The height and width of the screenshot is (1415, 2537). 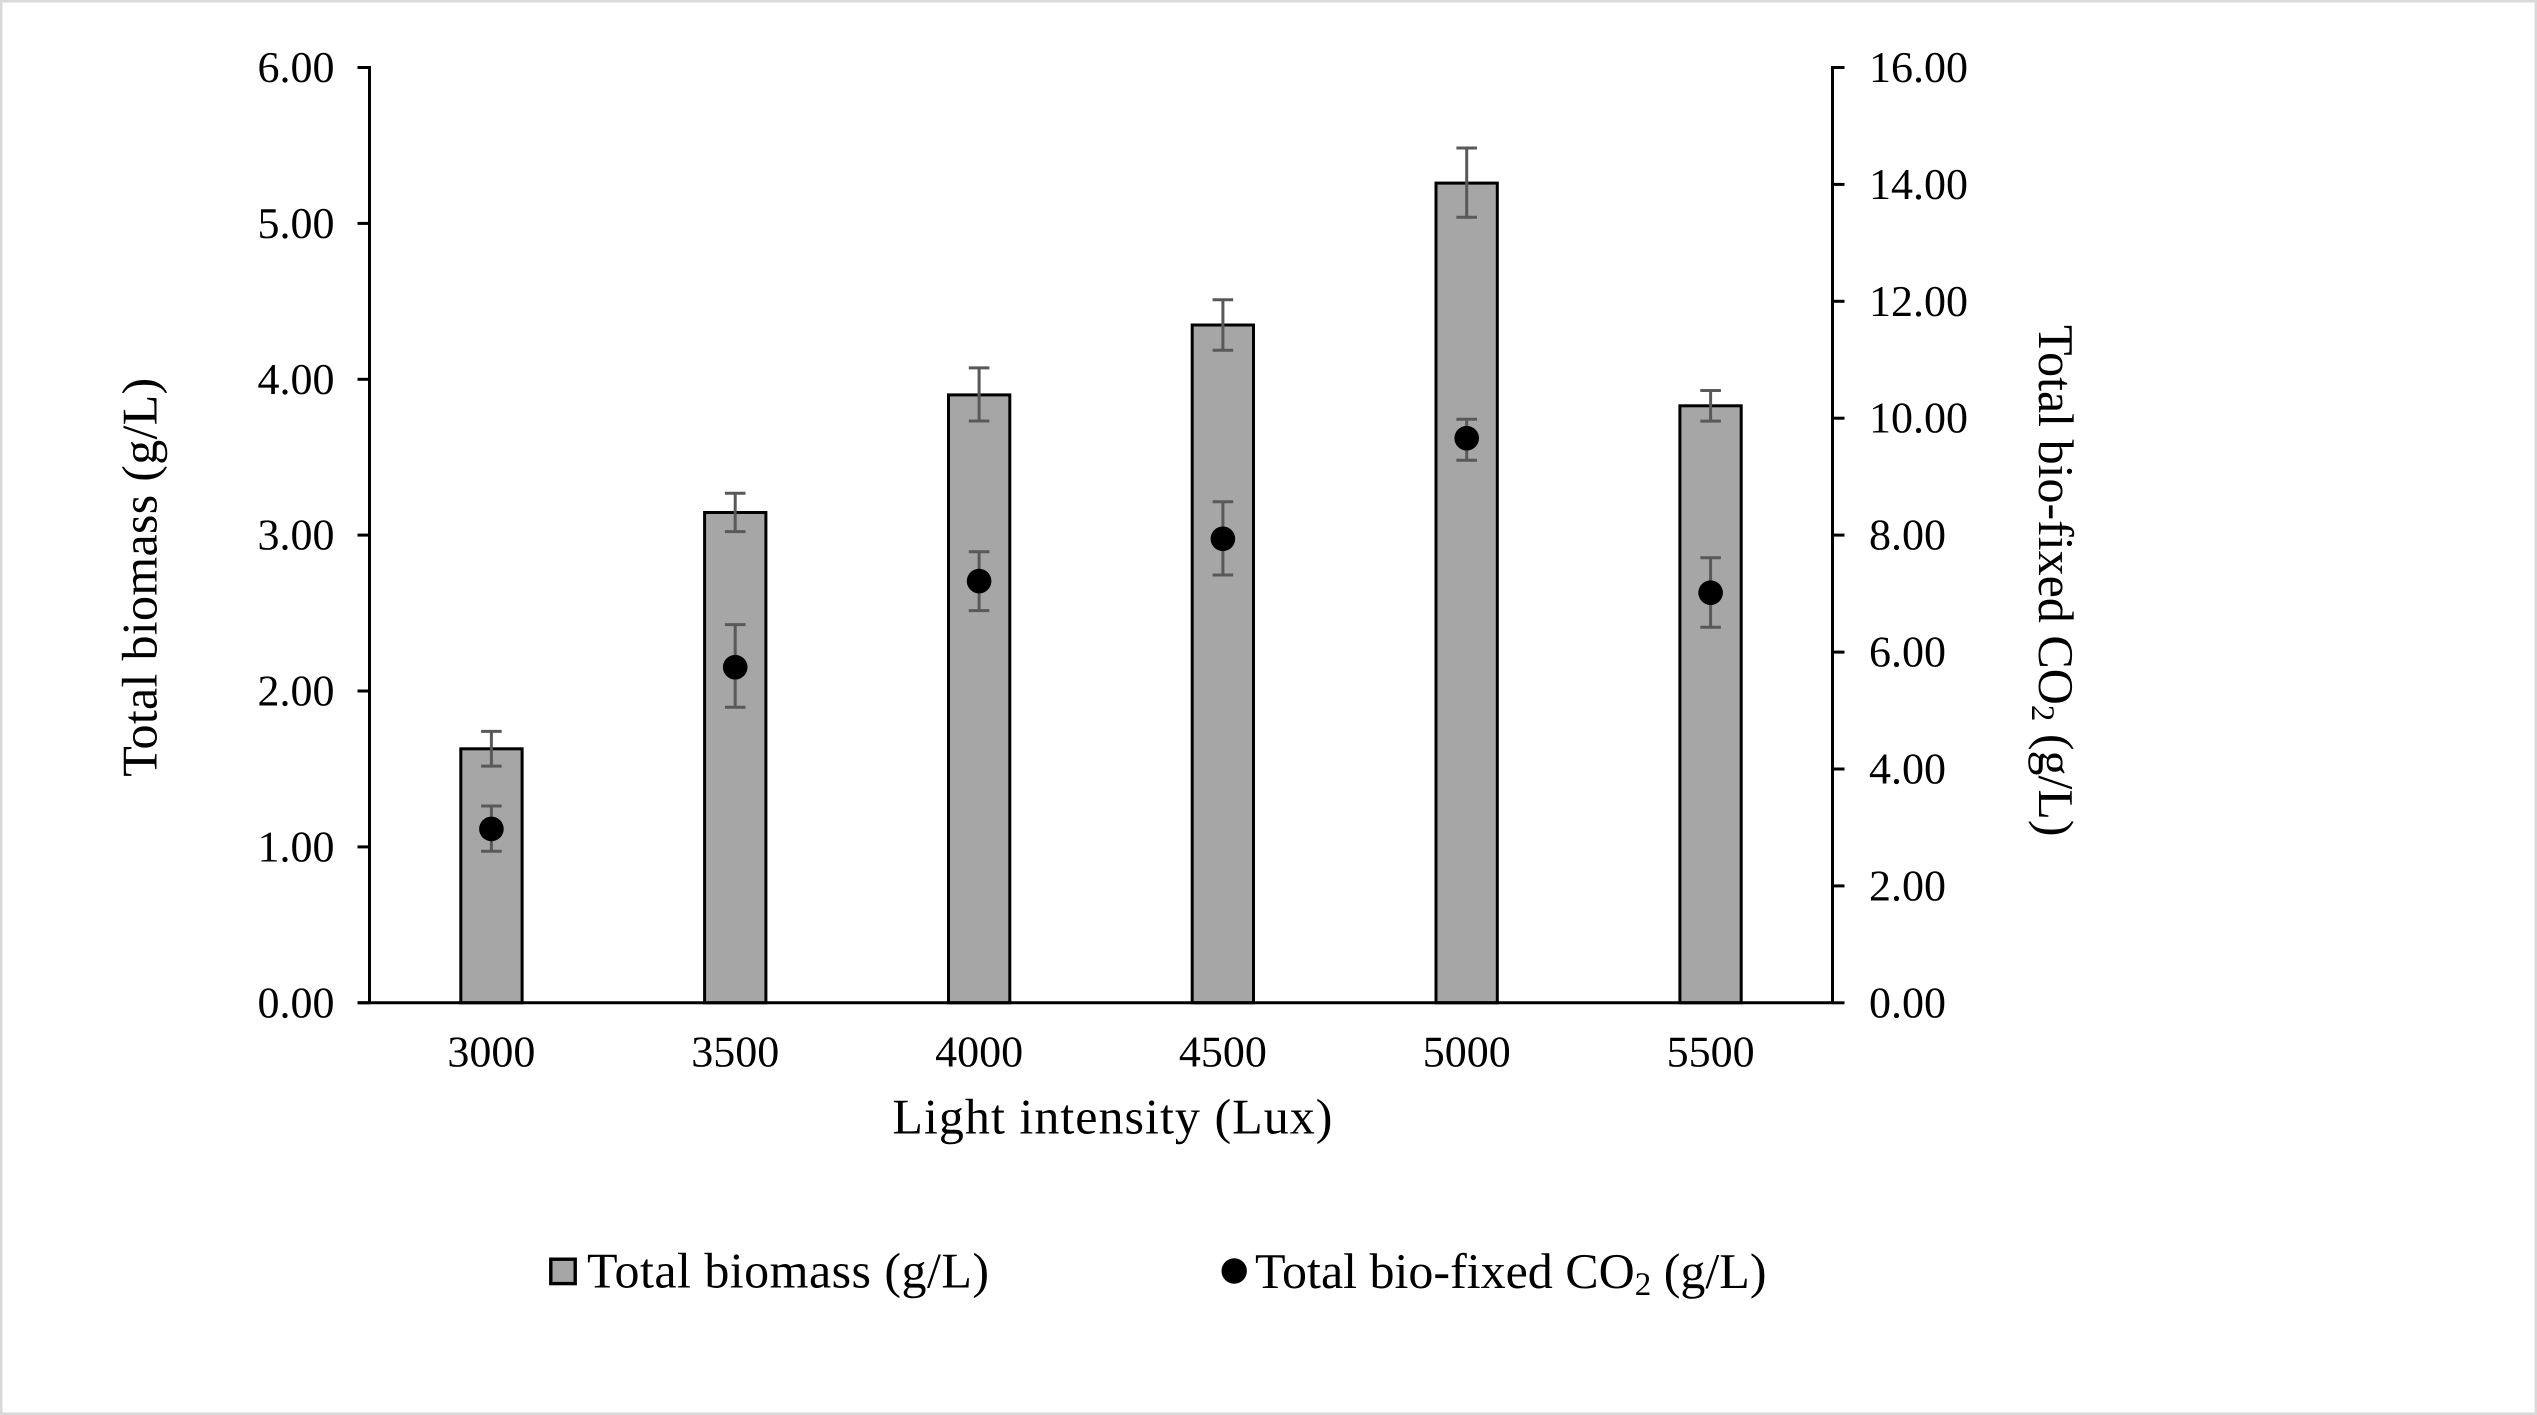 I want to click on svg-text: 1.00, so click(x=296, y=846).